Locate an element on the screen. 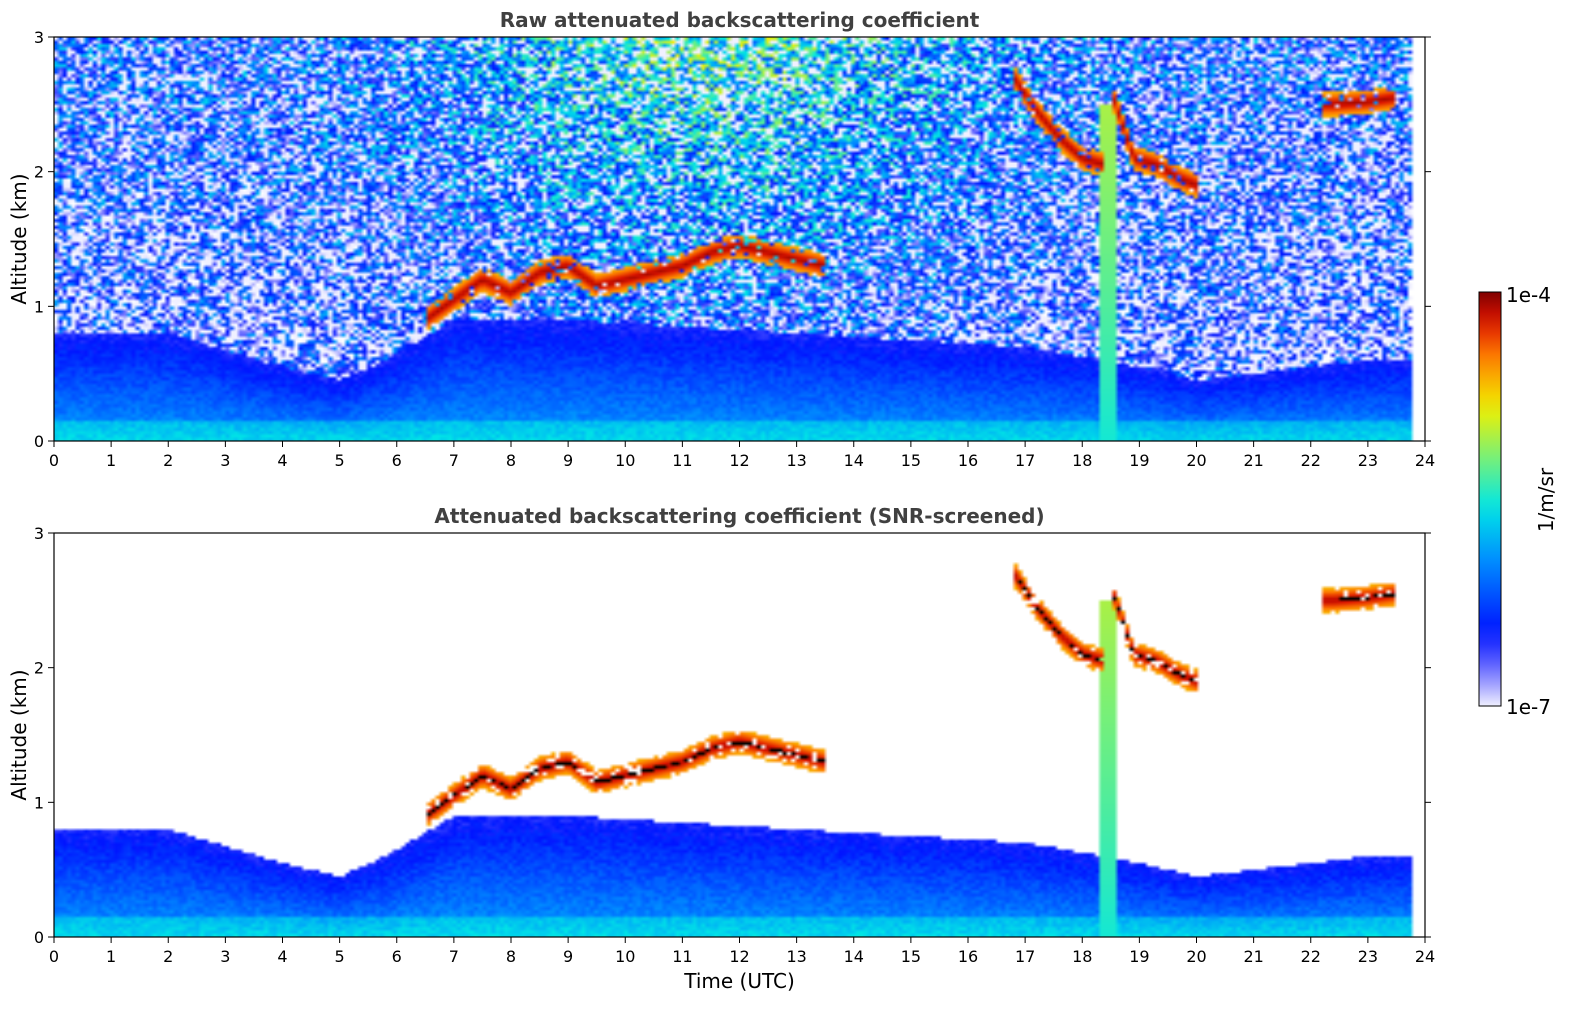 Image resolution: width=1595 pixels, height=1020 pixels. x-axis-screened: 0 1 2 3 4 5 6 7 8 9 10 11 12 13 14 15 16 17 18 19 20 21 22 23 24 is located at coordinates (742, 951).